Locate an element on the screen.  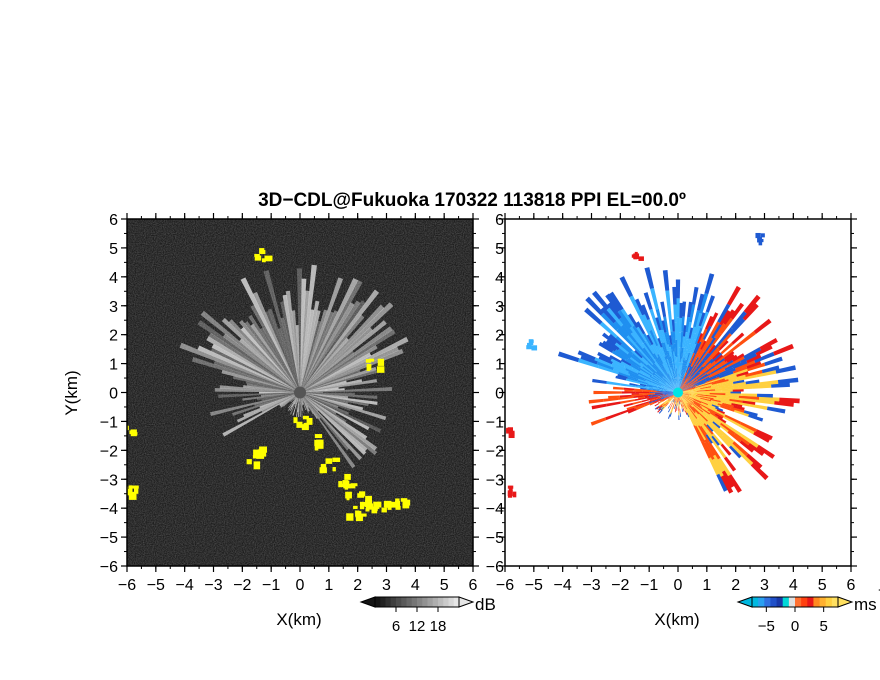
radar-site-right is located at coordinates (678, 392).